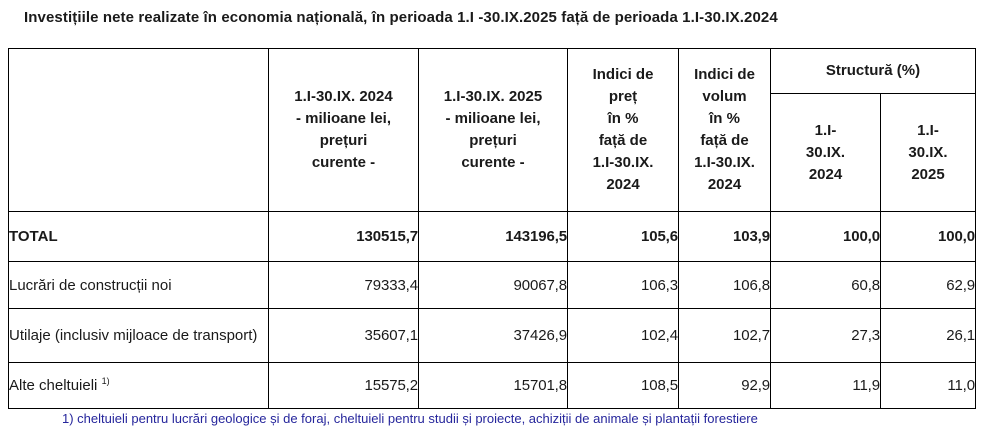 This screenshot has width=984, height=433. What do you see at coordinates (928, 285) in the screenshot?
I see `cell-structure-2025: 62,9` at bounding box center [928, 285].